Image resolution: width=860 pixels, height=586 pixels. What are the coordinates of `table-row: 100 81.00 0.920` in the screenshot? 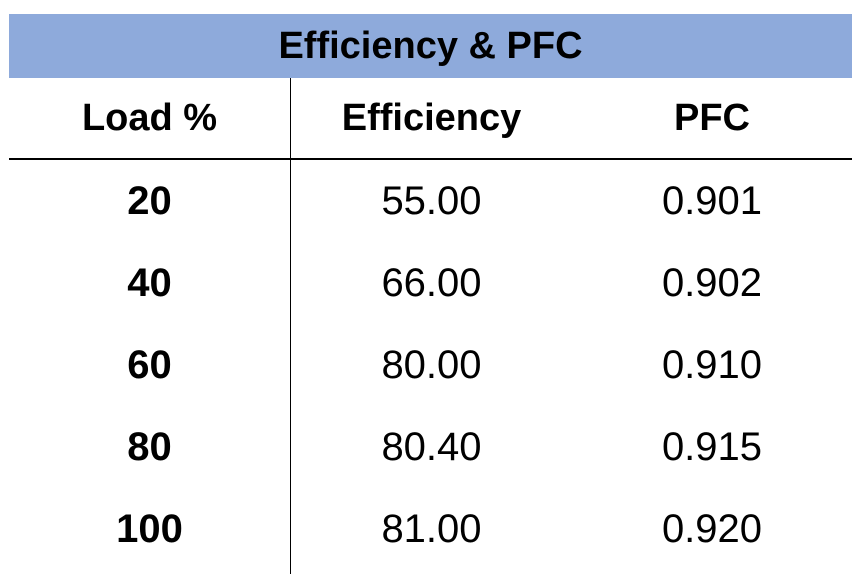 It's located at (430, 529).